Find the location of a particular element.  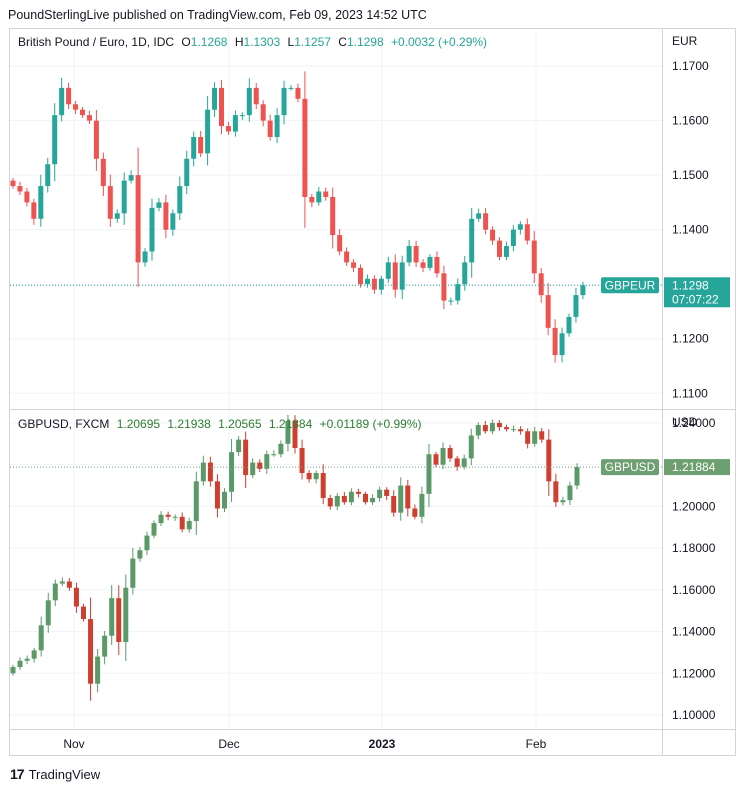

gbpeur-countdown: 07:07:22 is located at coordinates (695, 299).